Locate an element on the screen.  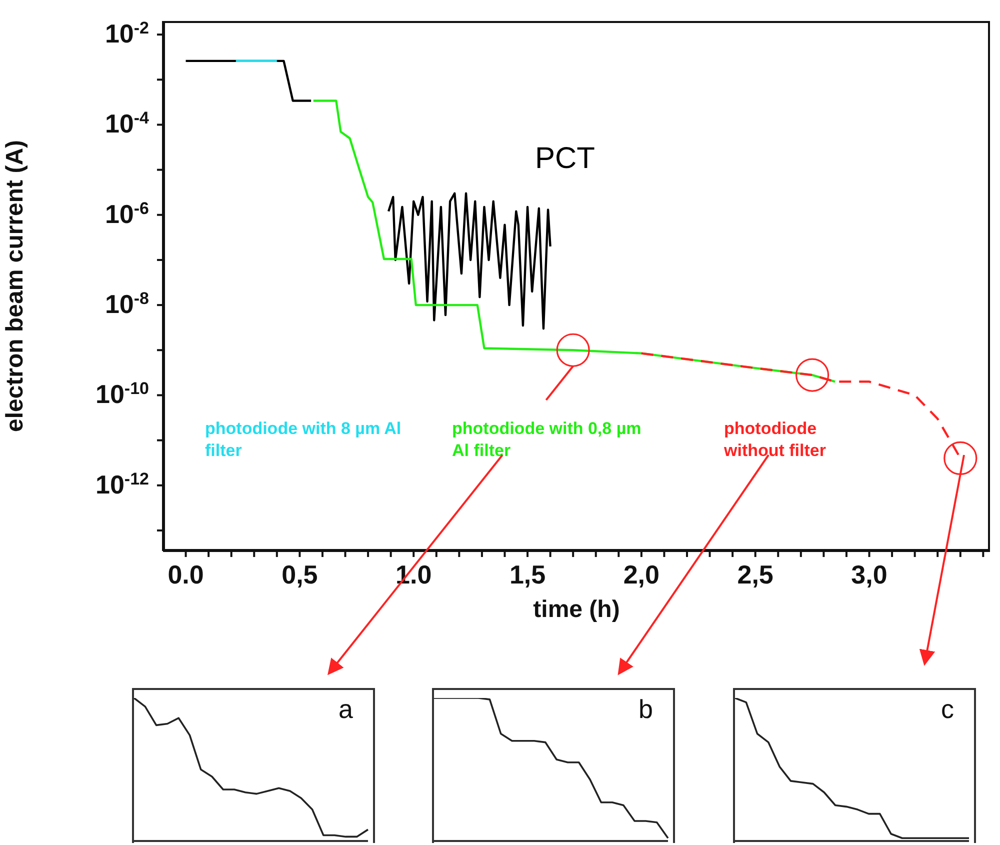
series-label: photodiode without filter is located at coordinates (775, 440).